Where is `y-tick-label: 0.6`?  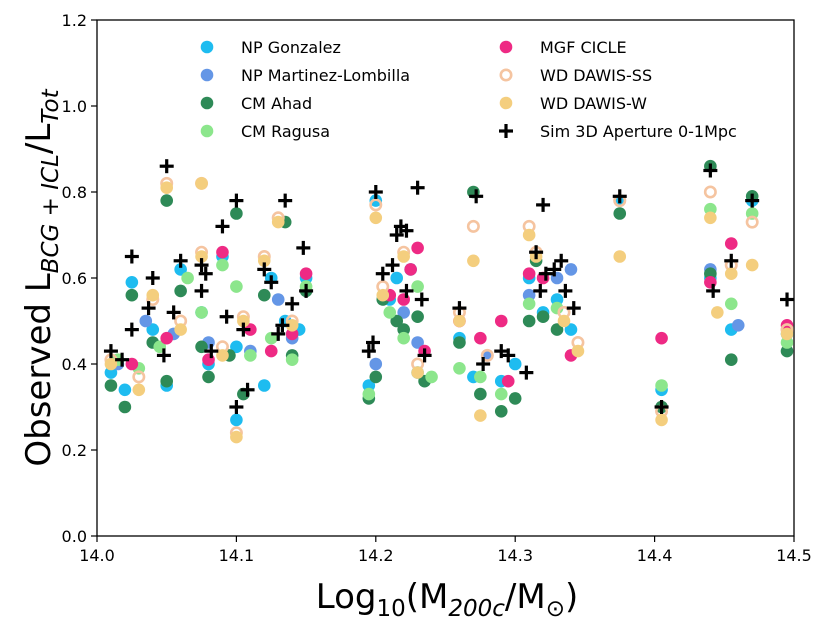
y-tick-label: 0.6 is located at coordinates (74, 278).